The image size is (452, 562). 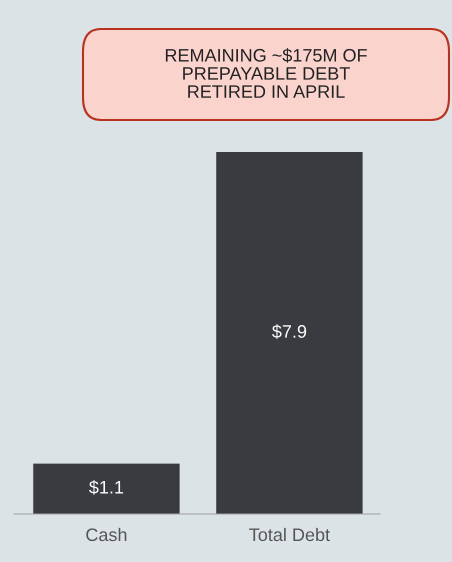 What do you see at coordinates (106, 535) in the screenshot?
I see `x-tick-label: Cash` at bounding box center [106, 535].